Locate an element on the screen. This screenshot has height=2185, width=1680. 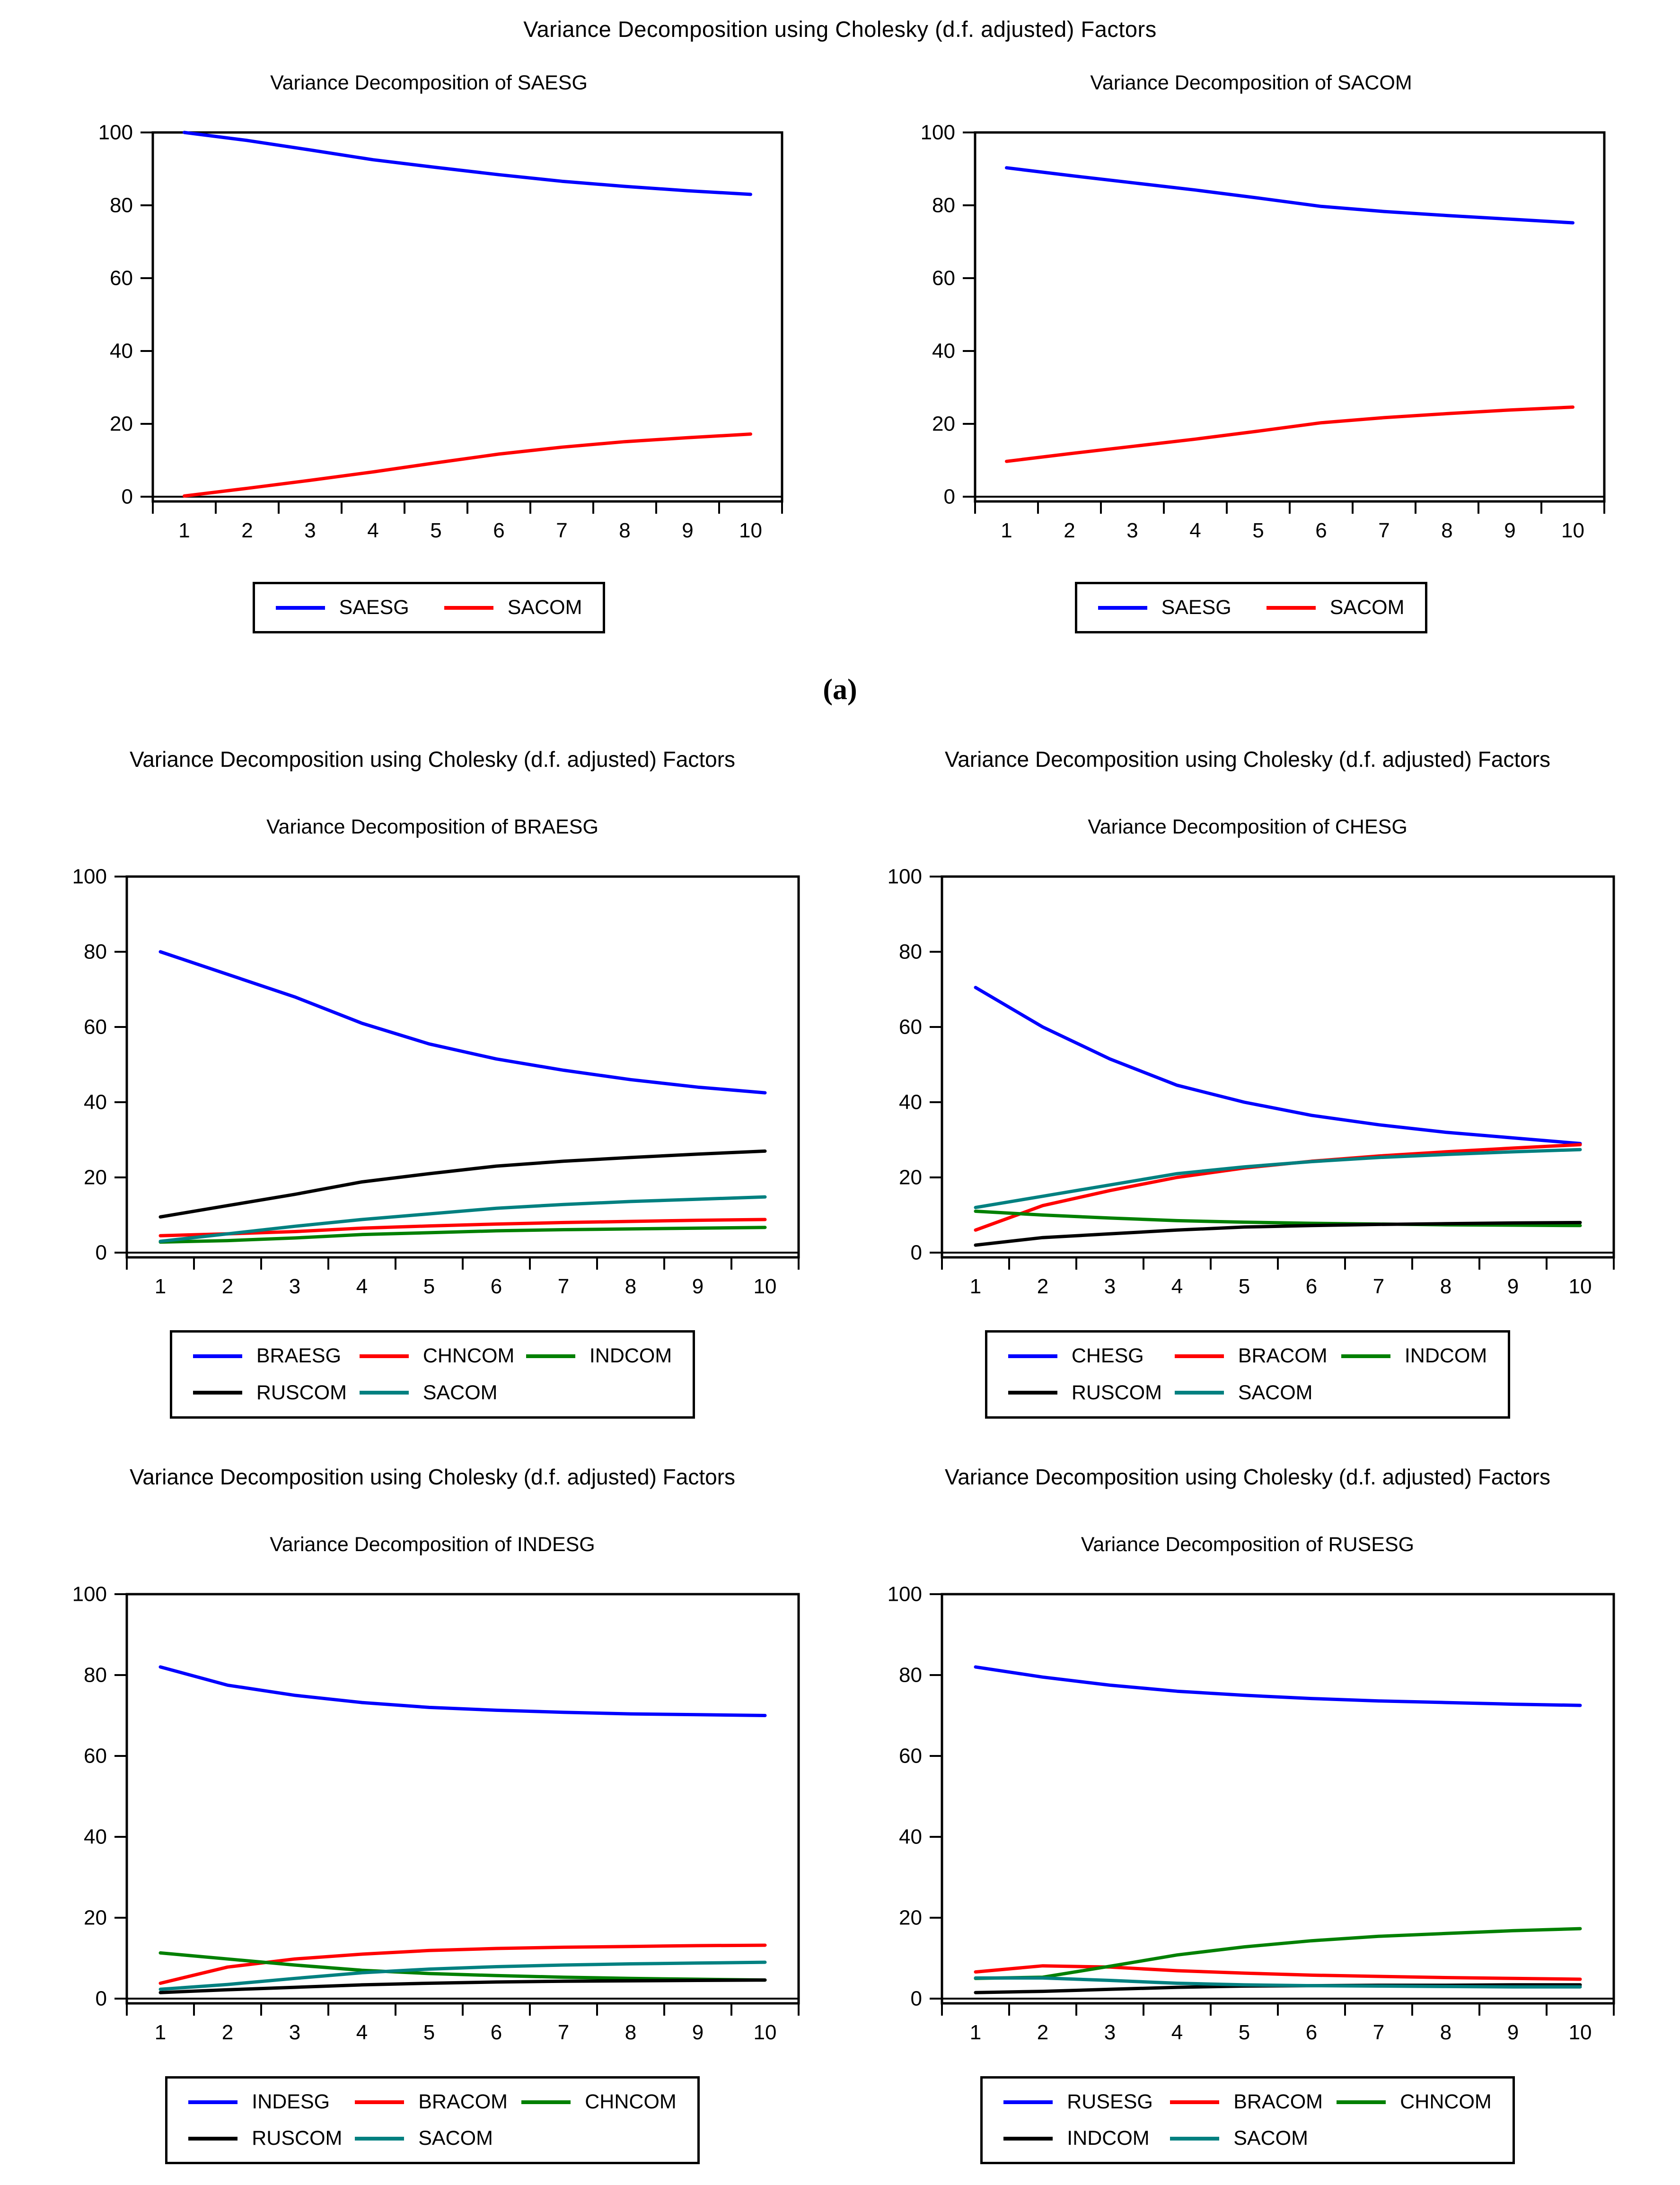
legend: CHESG BRACOM INDCOM RUSCOM SACOM is located at coordinates (1248, 1374).